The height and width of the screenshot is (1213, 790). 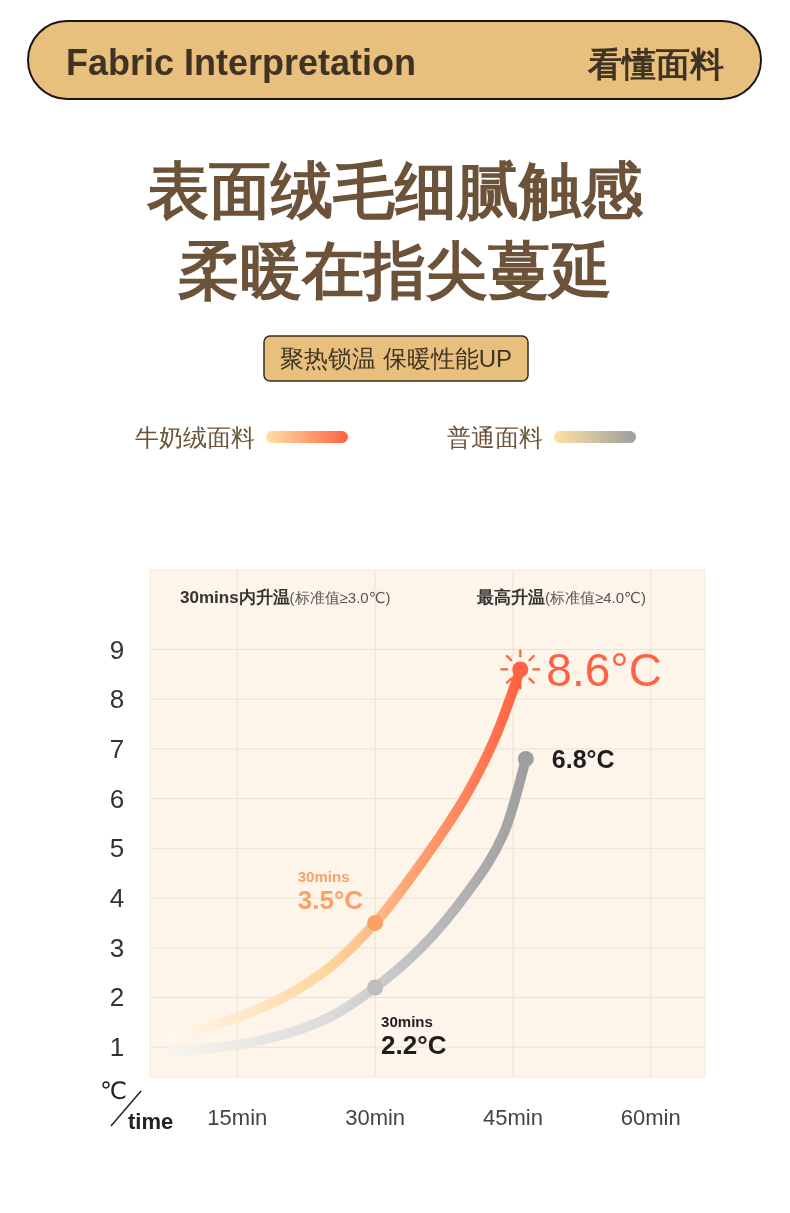 What do you see at coordinates (117, 798) in the screenshot?
I see `y-tick-label: 6` at bounding box center [117, 798].